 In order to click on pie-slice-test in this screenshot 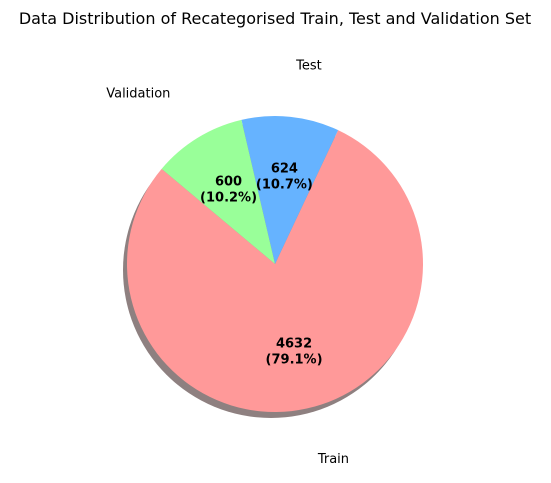, I will do `click(290, 190)`.